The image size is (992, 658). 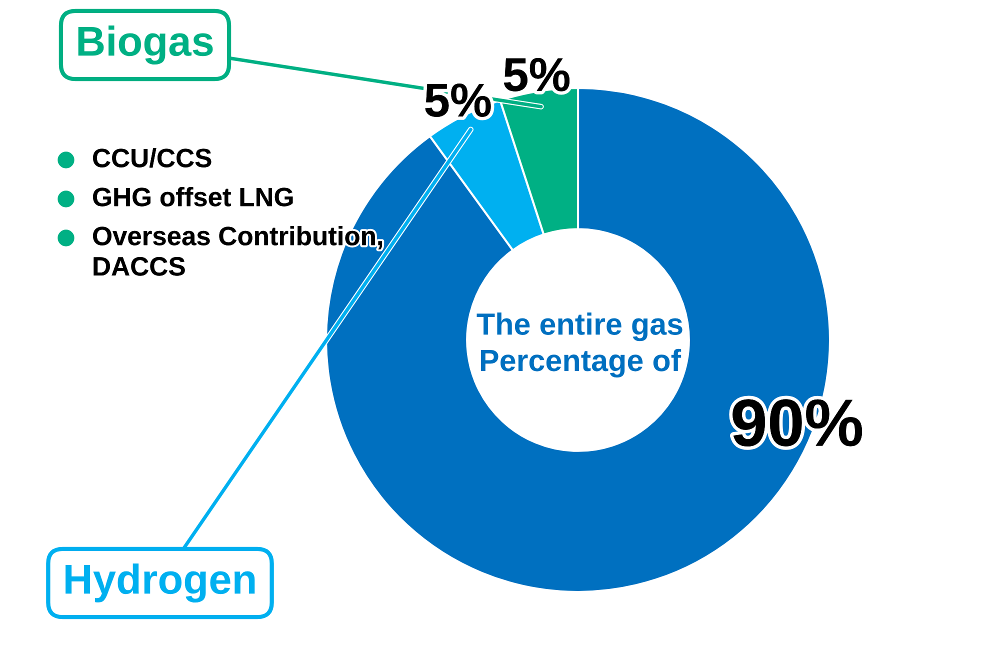 I want to click on text: The entire gas Percentage of, so click(x=579, y=345).